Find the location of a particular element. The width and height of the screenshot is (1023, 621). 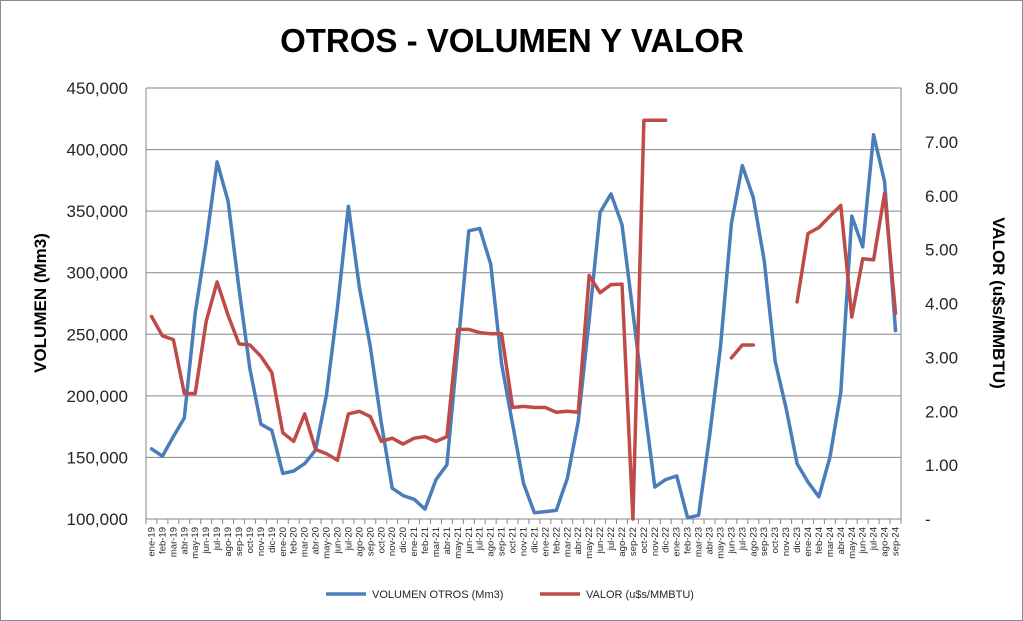

y-left-tick-label: 150,000 is located at coordinates (97, 457).